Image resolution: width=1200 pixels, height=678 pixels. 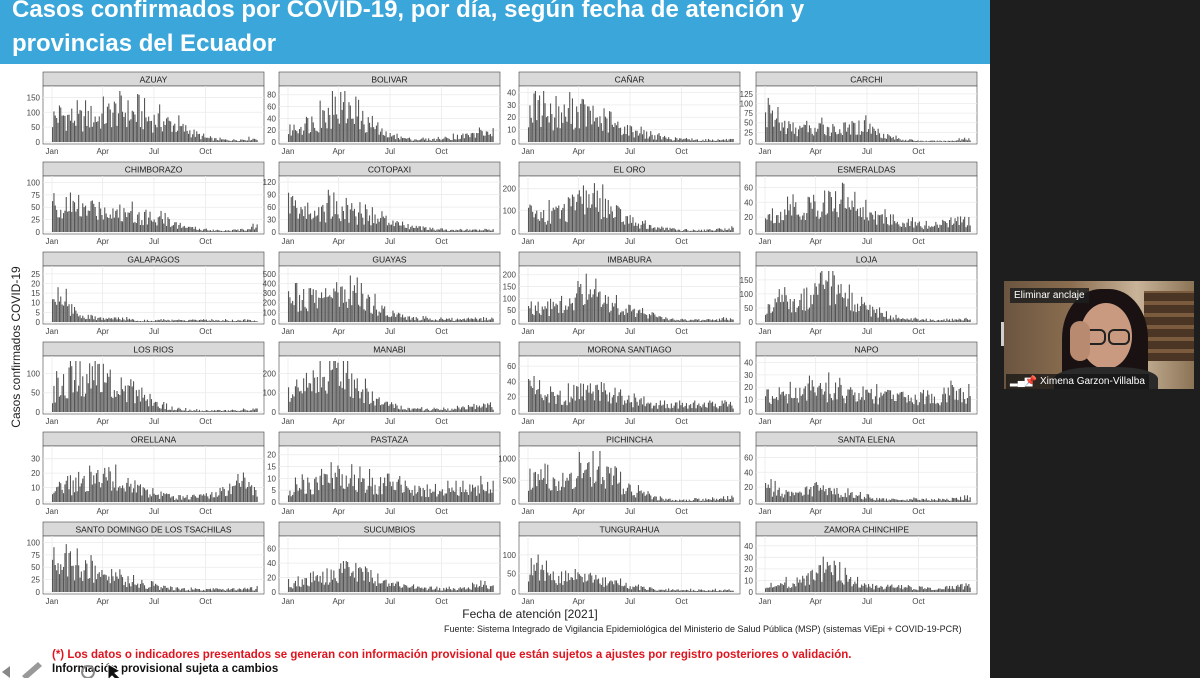 I want to click on zoom-icon, so click(x=88, y=671).